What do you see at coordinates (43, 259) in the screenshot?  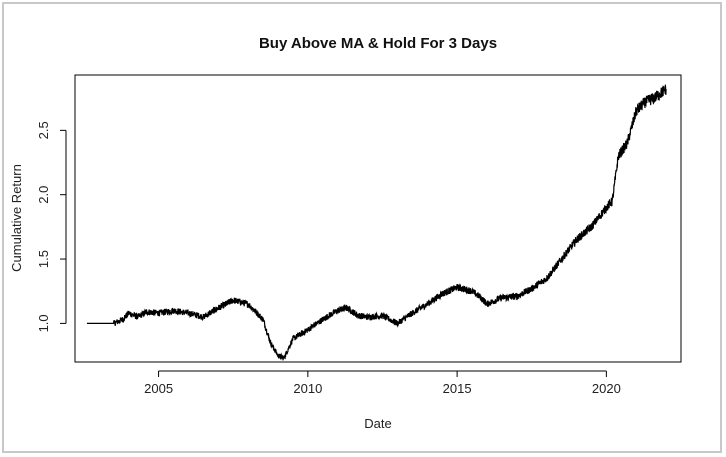 I see `y-tick-label: 1.5` at bounding box center [43, 259].